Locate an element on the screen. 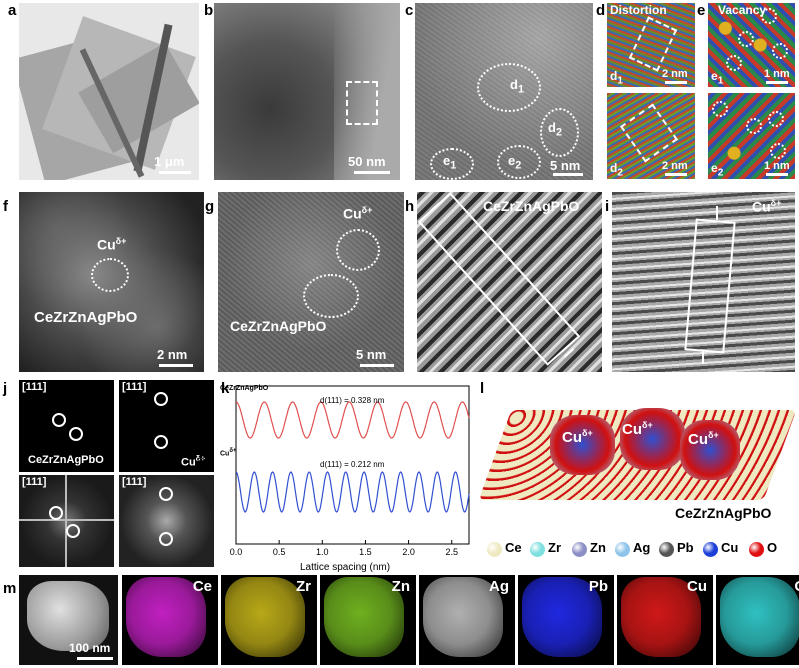  panel-f-haadf-image: Cuδ+ CeZrZnAgPbO 2 nm is located at coordinates (111, 282).